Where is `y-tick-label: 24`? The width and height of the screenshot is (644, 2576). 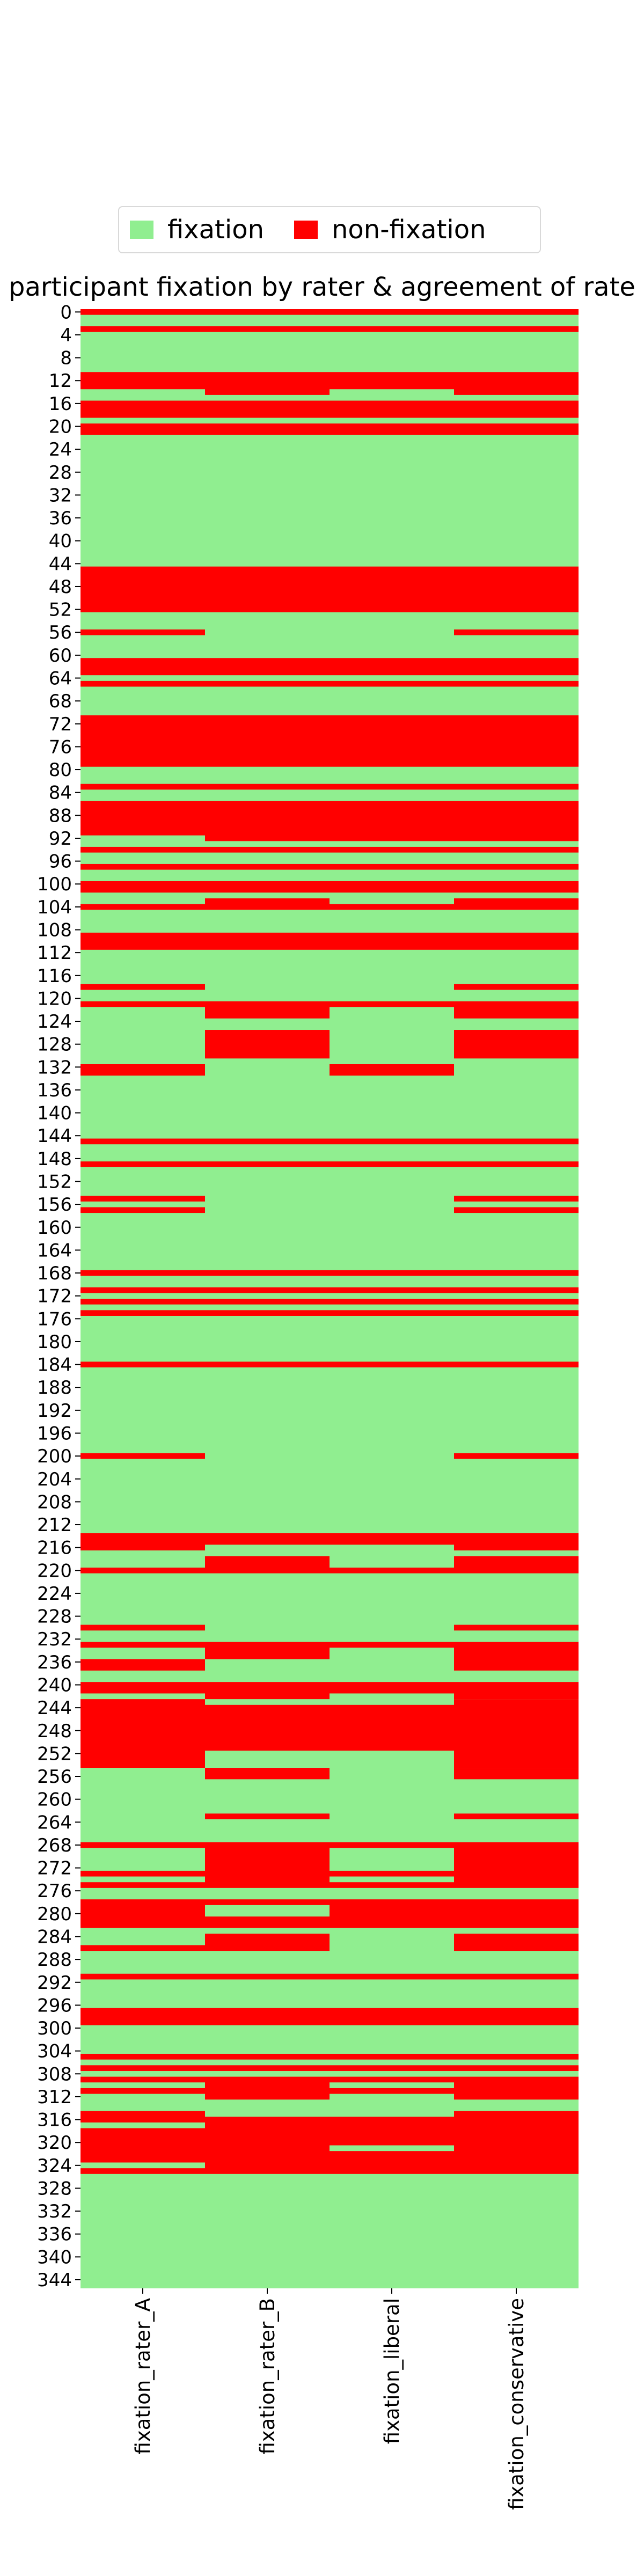 y-tick-label: 24 is located at coordinates (60, 449).